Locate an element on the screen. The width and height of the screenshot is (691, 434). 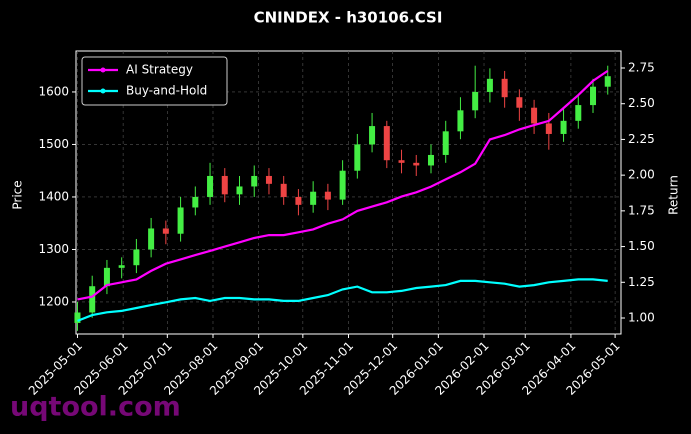
legend-label: AI Strategy is located at coordinates (159, 70).